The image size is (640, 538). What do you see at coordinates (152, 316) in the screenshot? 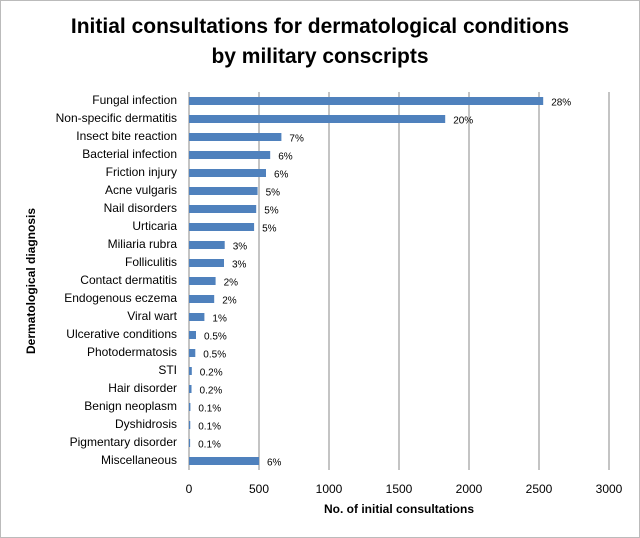
I see `y-tick-label: Viral wart` at bounding box center [152, 316].